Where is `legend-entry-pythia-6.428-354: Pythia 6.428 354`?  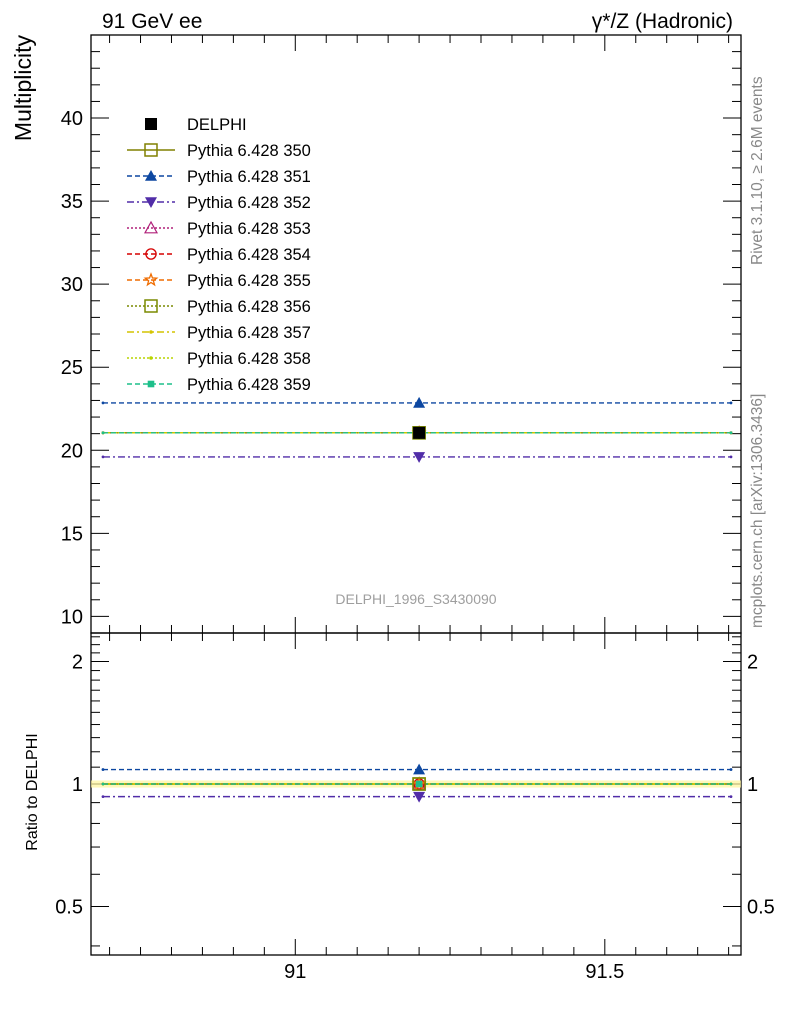 legend-entry-pythia-6.428-354: Pythia 6.428 354 is located at coordinates (219, 255).